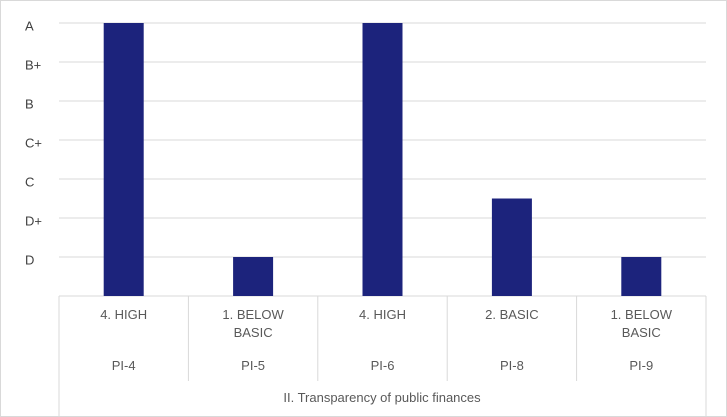 Image resolution: width=727 pixels, height=417 pixels. I want to click on x-tick-label: PI-6, so click(382, 365).